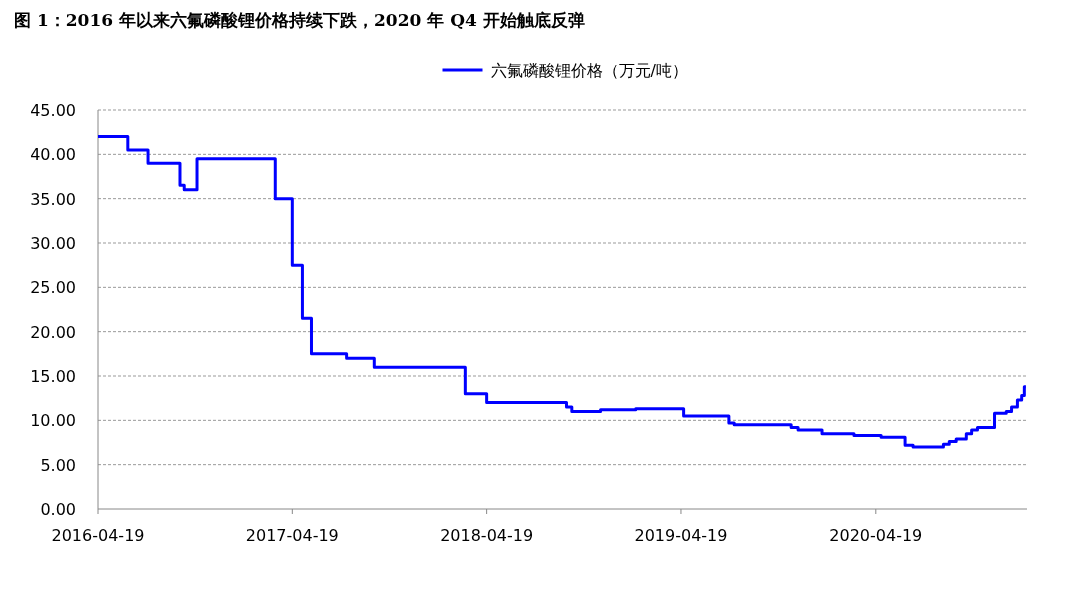  Describe the element at coordinates (589, 70) in the screenshot. I see `legend-label: 六氟磷酸锂价格（万元/吨）` at that location.